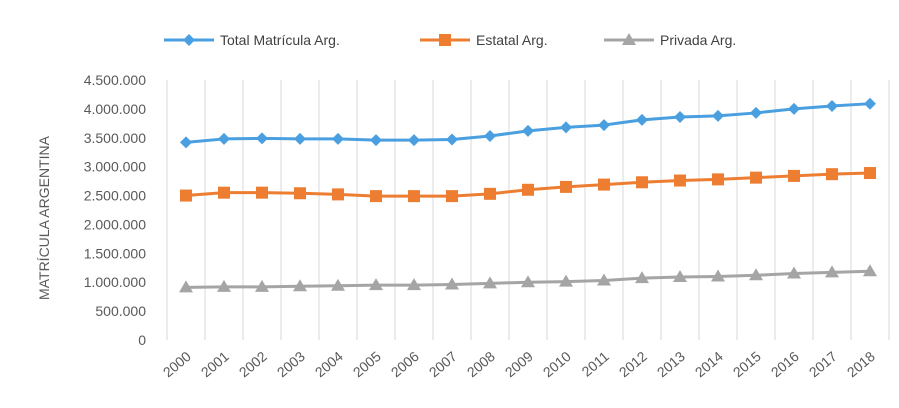  I want to click on x-tick-label: 2016, so click(785, 364).